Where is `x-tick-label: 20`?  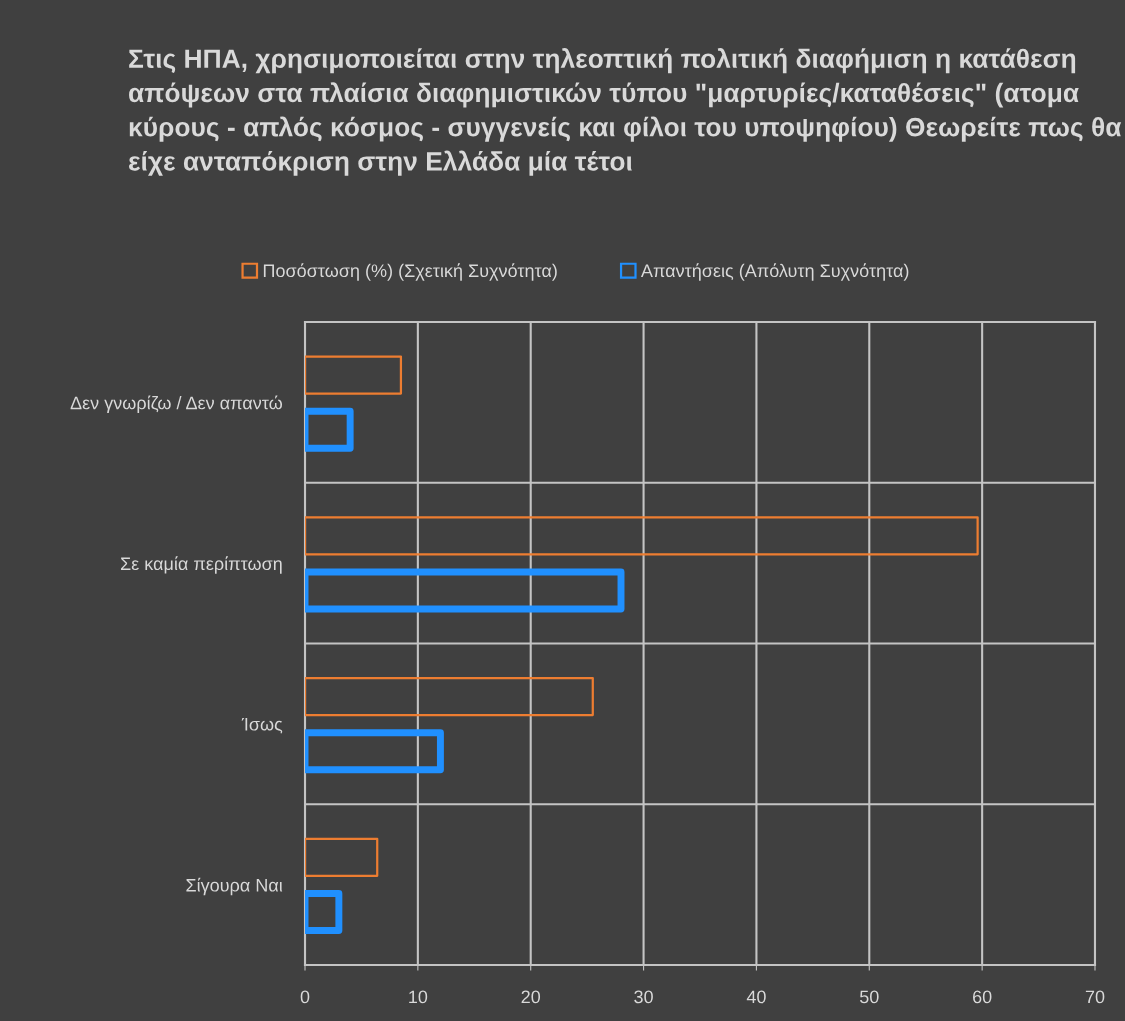
x-tick-label: 20 is located at coordinates (531, 997).